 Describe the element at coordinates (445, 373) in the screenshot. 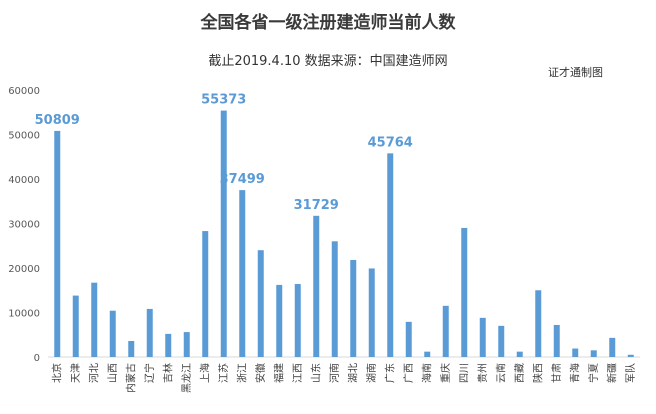

I see `x-tick-label: 重庆` at that location.